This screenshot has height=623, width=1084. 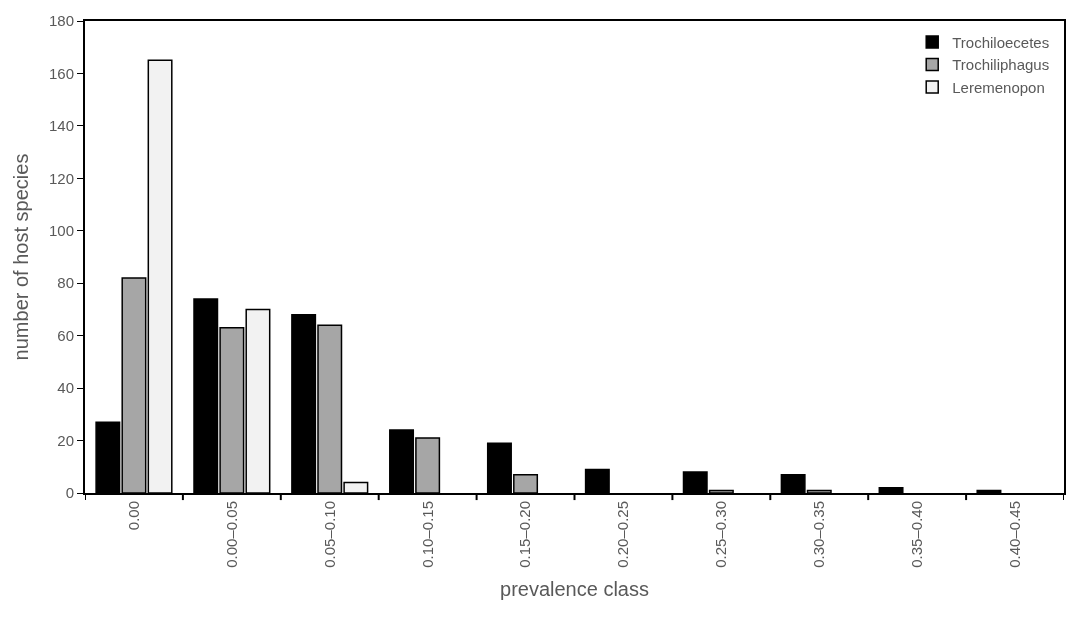 What do you see at coordinates (427, 534) in the screenshot?
I see `x-tick-label: 0.10–0.15` at bounding box center [427, 534].